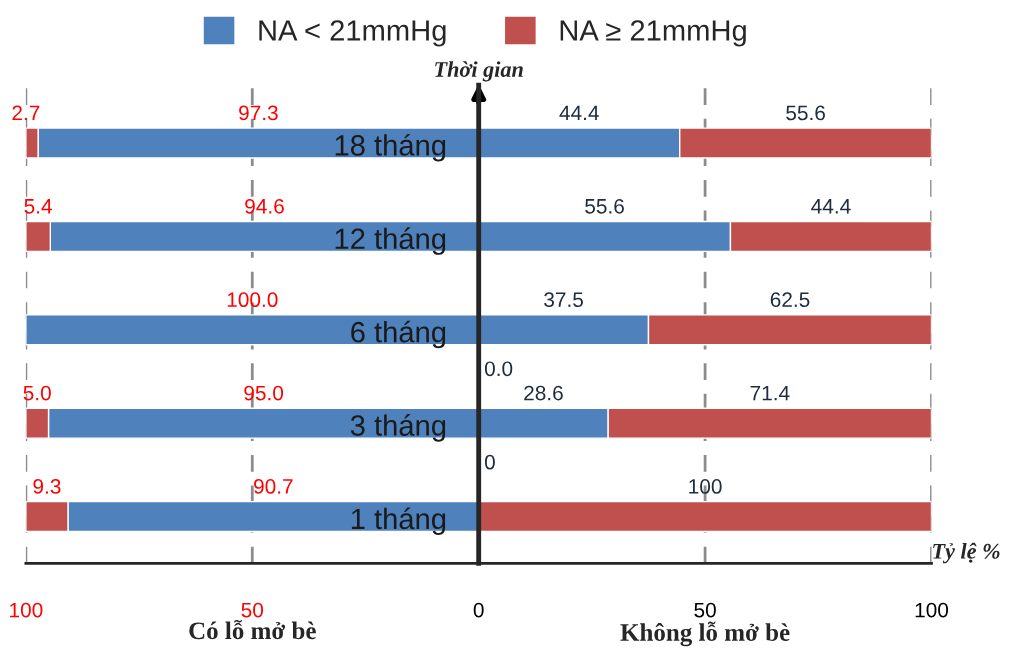 This screenshot has width=1035, height=655. I want to click on data-label: 94.6, so click(264, 206).